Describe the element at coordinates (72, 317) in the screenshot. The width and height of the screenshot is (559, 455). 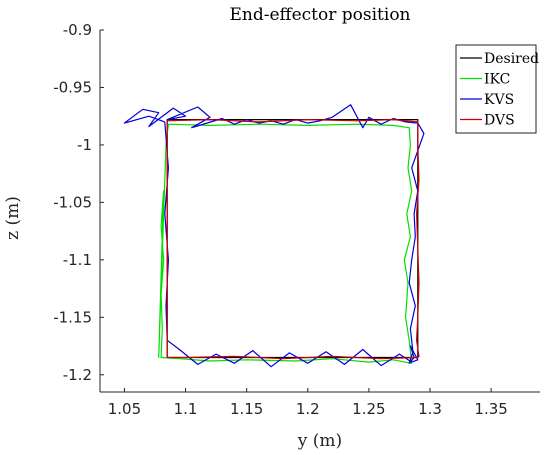
I see `y-tick-label: -1.15` at that location.